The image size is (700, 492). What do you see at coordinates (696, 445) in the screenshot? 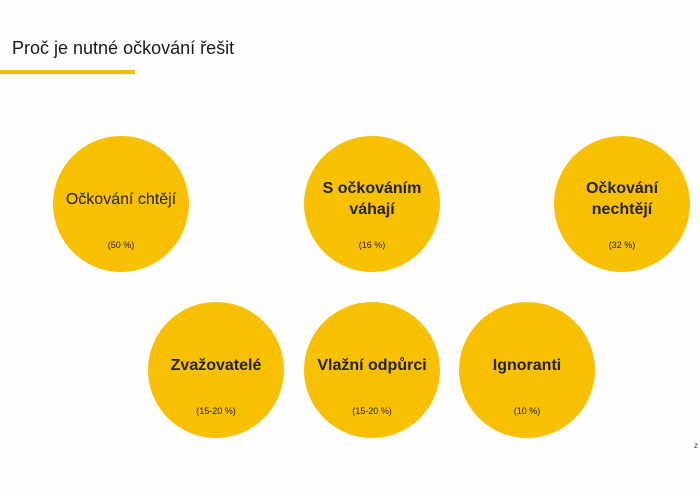
I see `footer: z` at bounding box center [696, 445].